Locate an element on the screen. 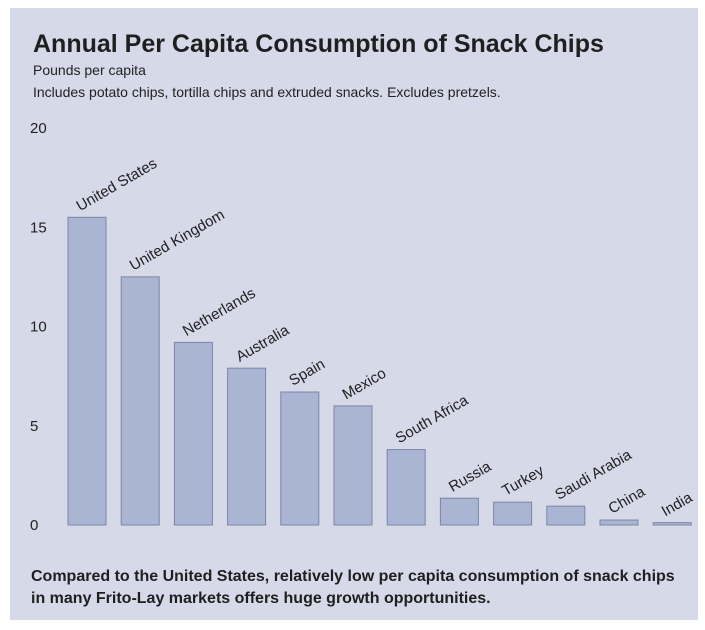  bar-category-label: Australia is located at coordinates (263, 343).